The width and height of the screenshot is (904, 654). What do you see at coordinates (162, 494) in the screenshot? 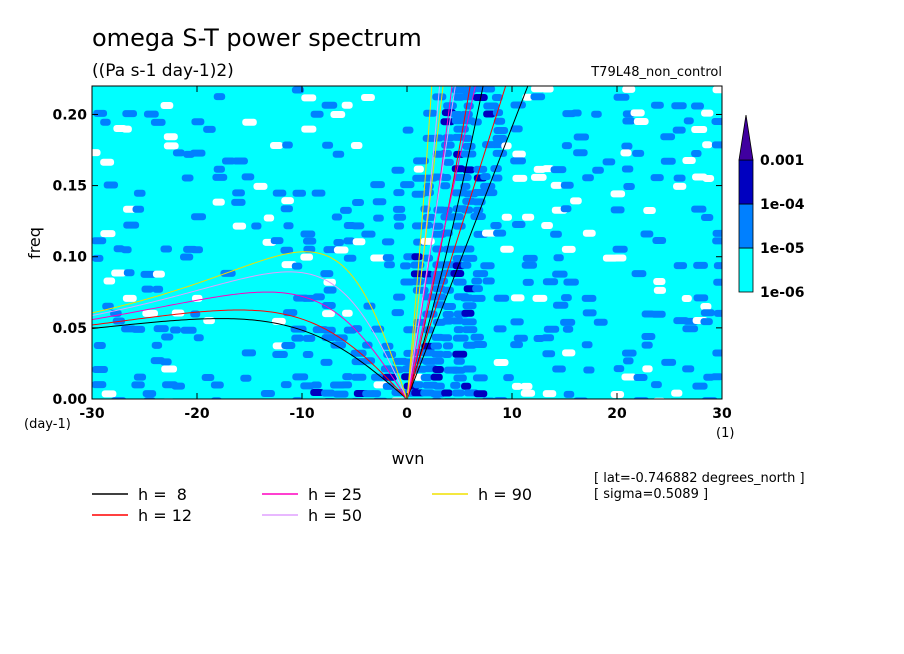
I see `legend-label-8: h = 8` at bounding box center [162, 494].